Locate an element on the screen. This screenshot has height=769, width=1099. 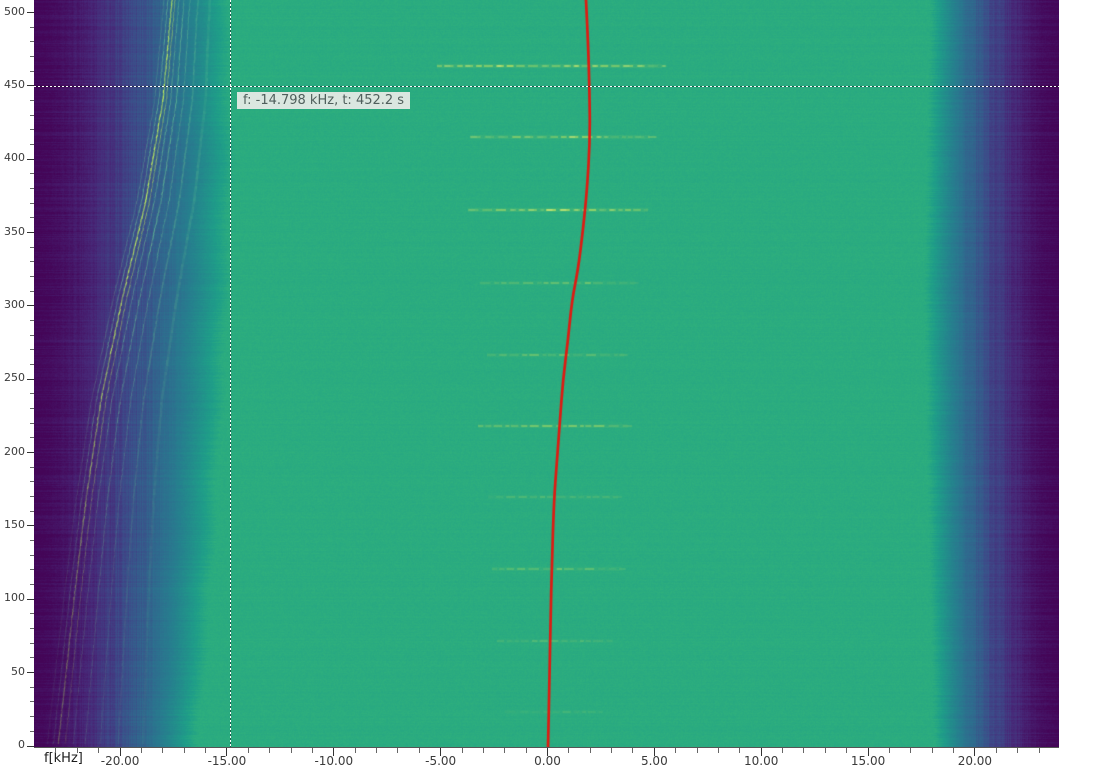
crosshair-horizontal-line is located at coordinates (546, 86).